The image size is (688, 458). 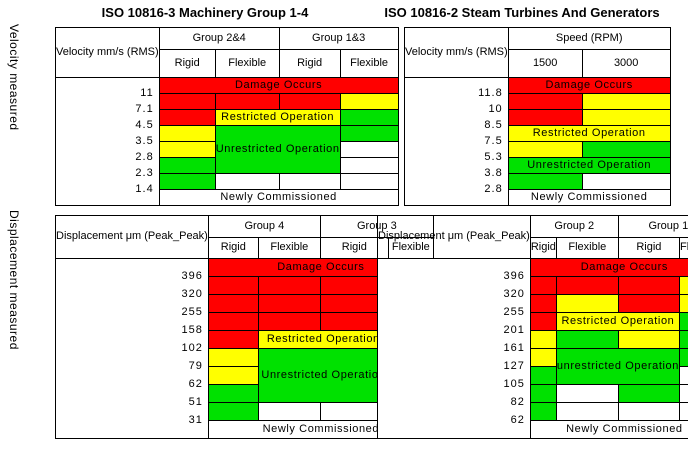 I want to click on rpm-header: 3000, so click(x=626, y=63).